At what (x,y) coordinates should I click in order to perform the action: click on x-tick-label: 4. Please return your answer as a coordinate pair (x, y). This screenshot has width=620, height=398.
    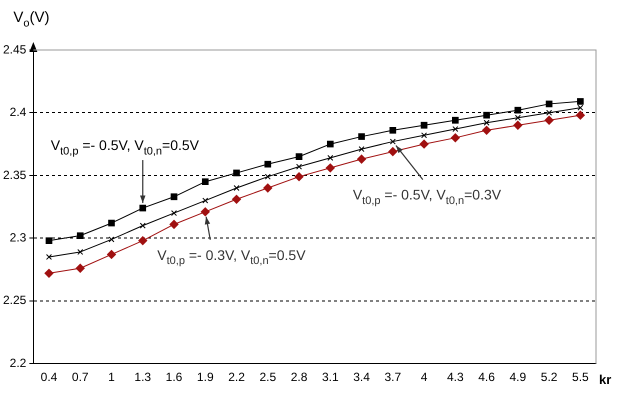
    Looking at the image, I should click on (424, 377).